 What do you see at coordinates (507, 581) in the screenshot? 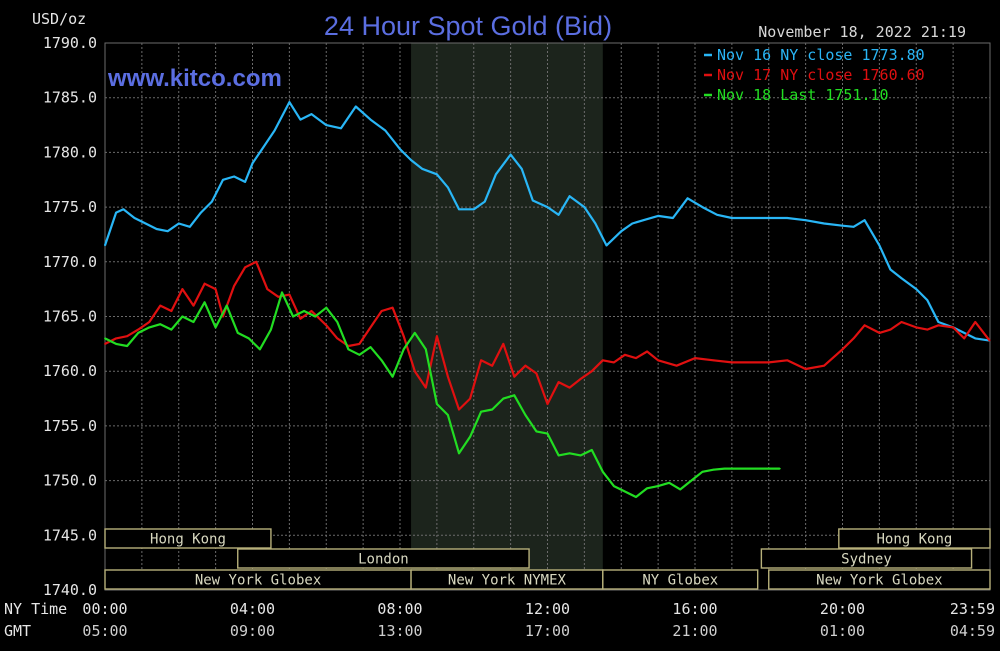
I see `market-session-label: New York NYMEX` at bounding box center [507, 581].